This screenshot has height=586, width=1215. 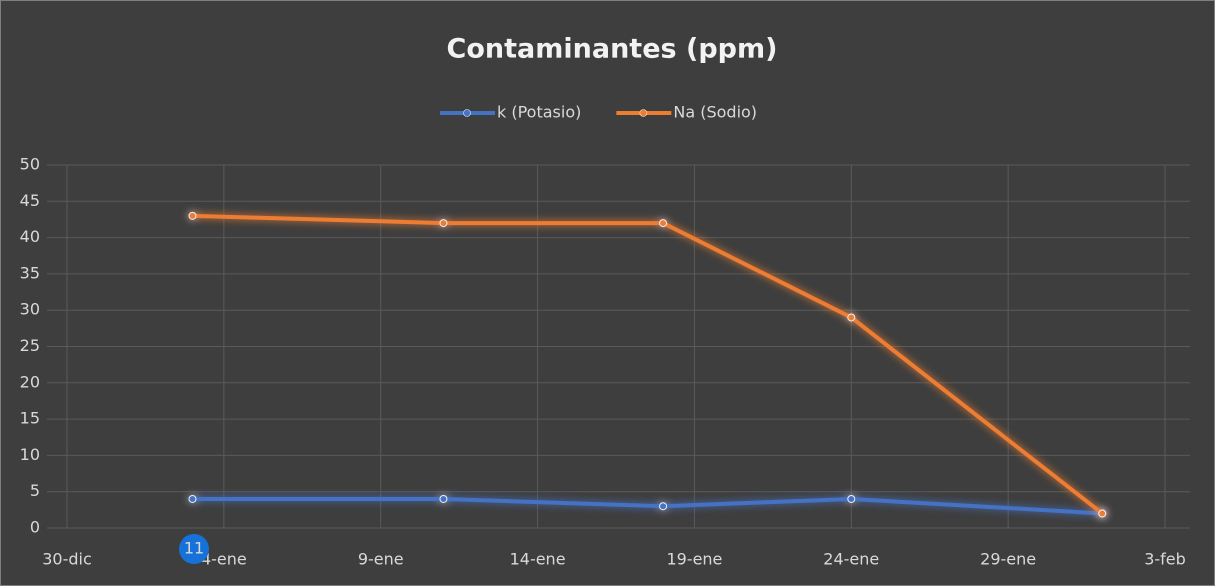 What do you see at coordinates (30, 164) in the screenshot?
I see `y-tick-label: 50` at bounding box center [30, 164].